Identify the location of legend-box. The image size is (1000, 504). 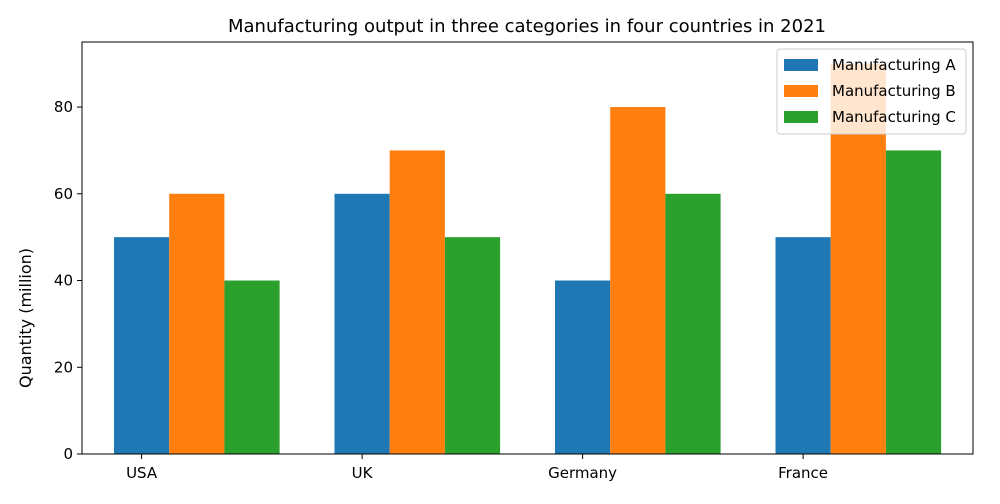
(871, 91).